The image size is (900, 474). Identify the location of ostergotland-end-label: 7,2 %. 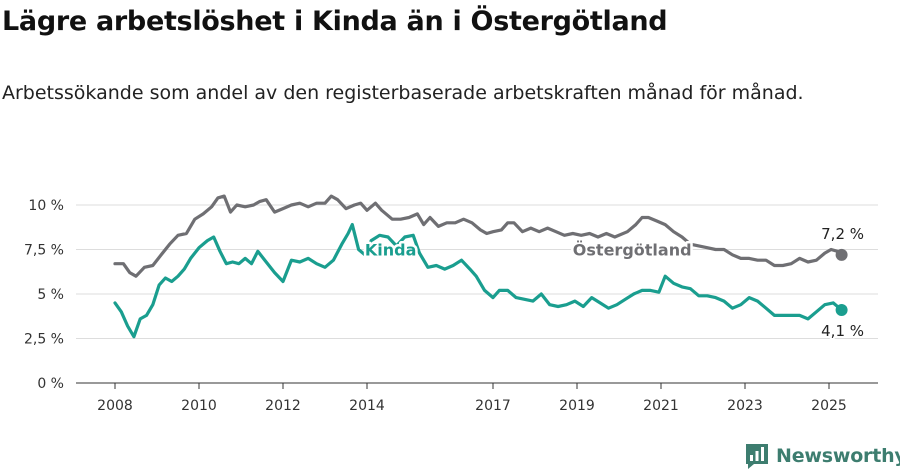
(842, 234).